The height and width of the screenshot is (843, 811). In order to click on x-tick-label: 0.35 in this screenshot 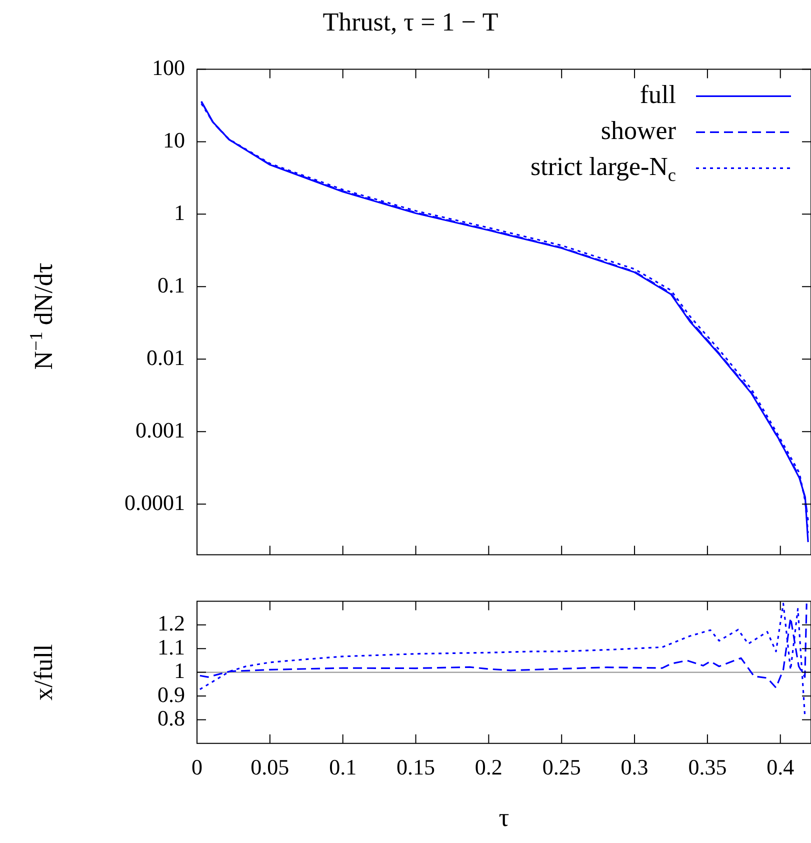, I will do `click(707, 767)`.